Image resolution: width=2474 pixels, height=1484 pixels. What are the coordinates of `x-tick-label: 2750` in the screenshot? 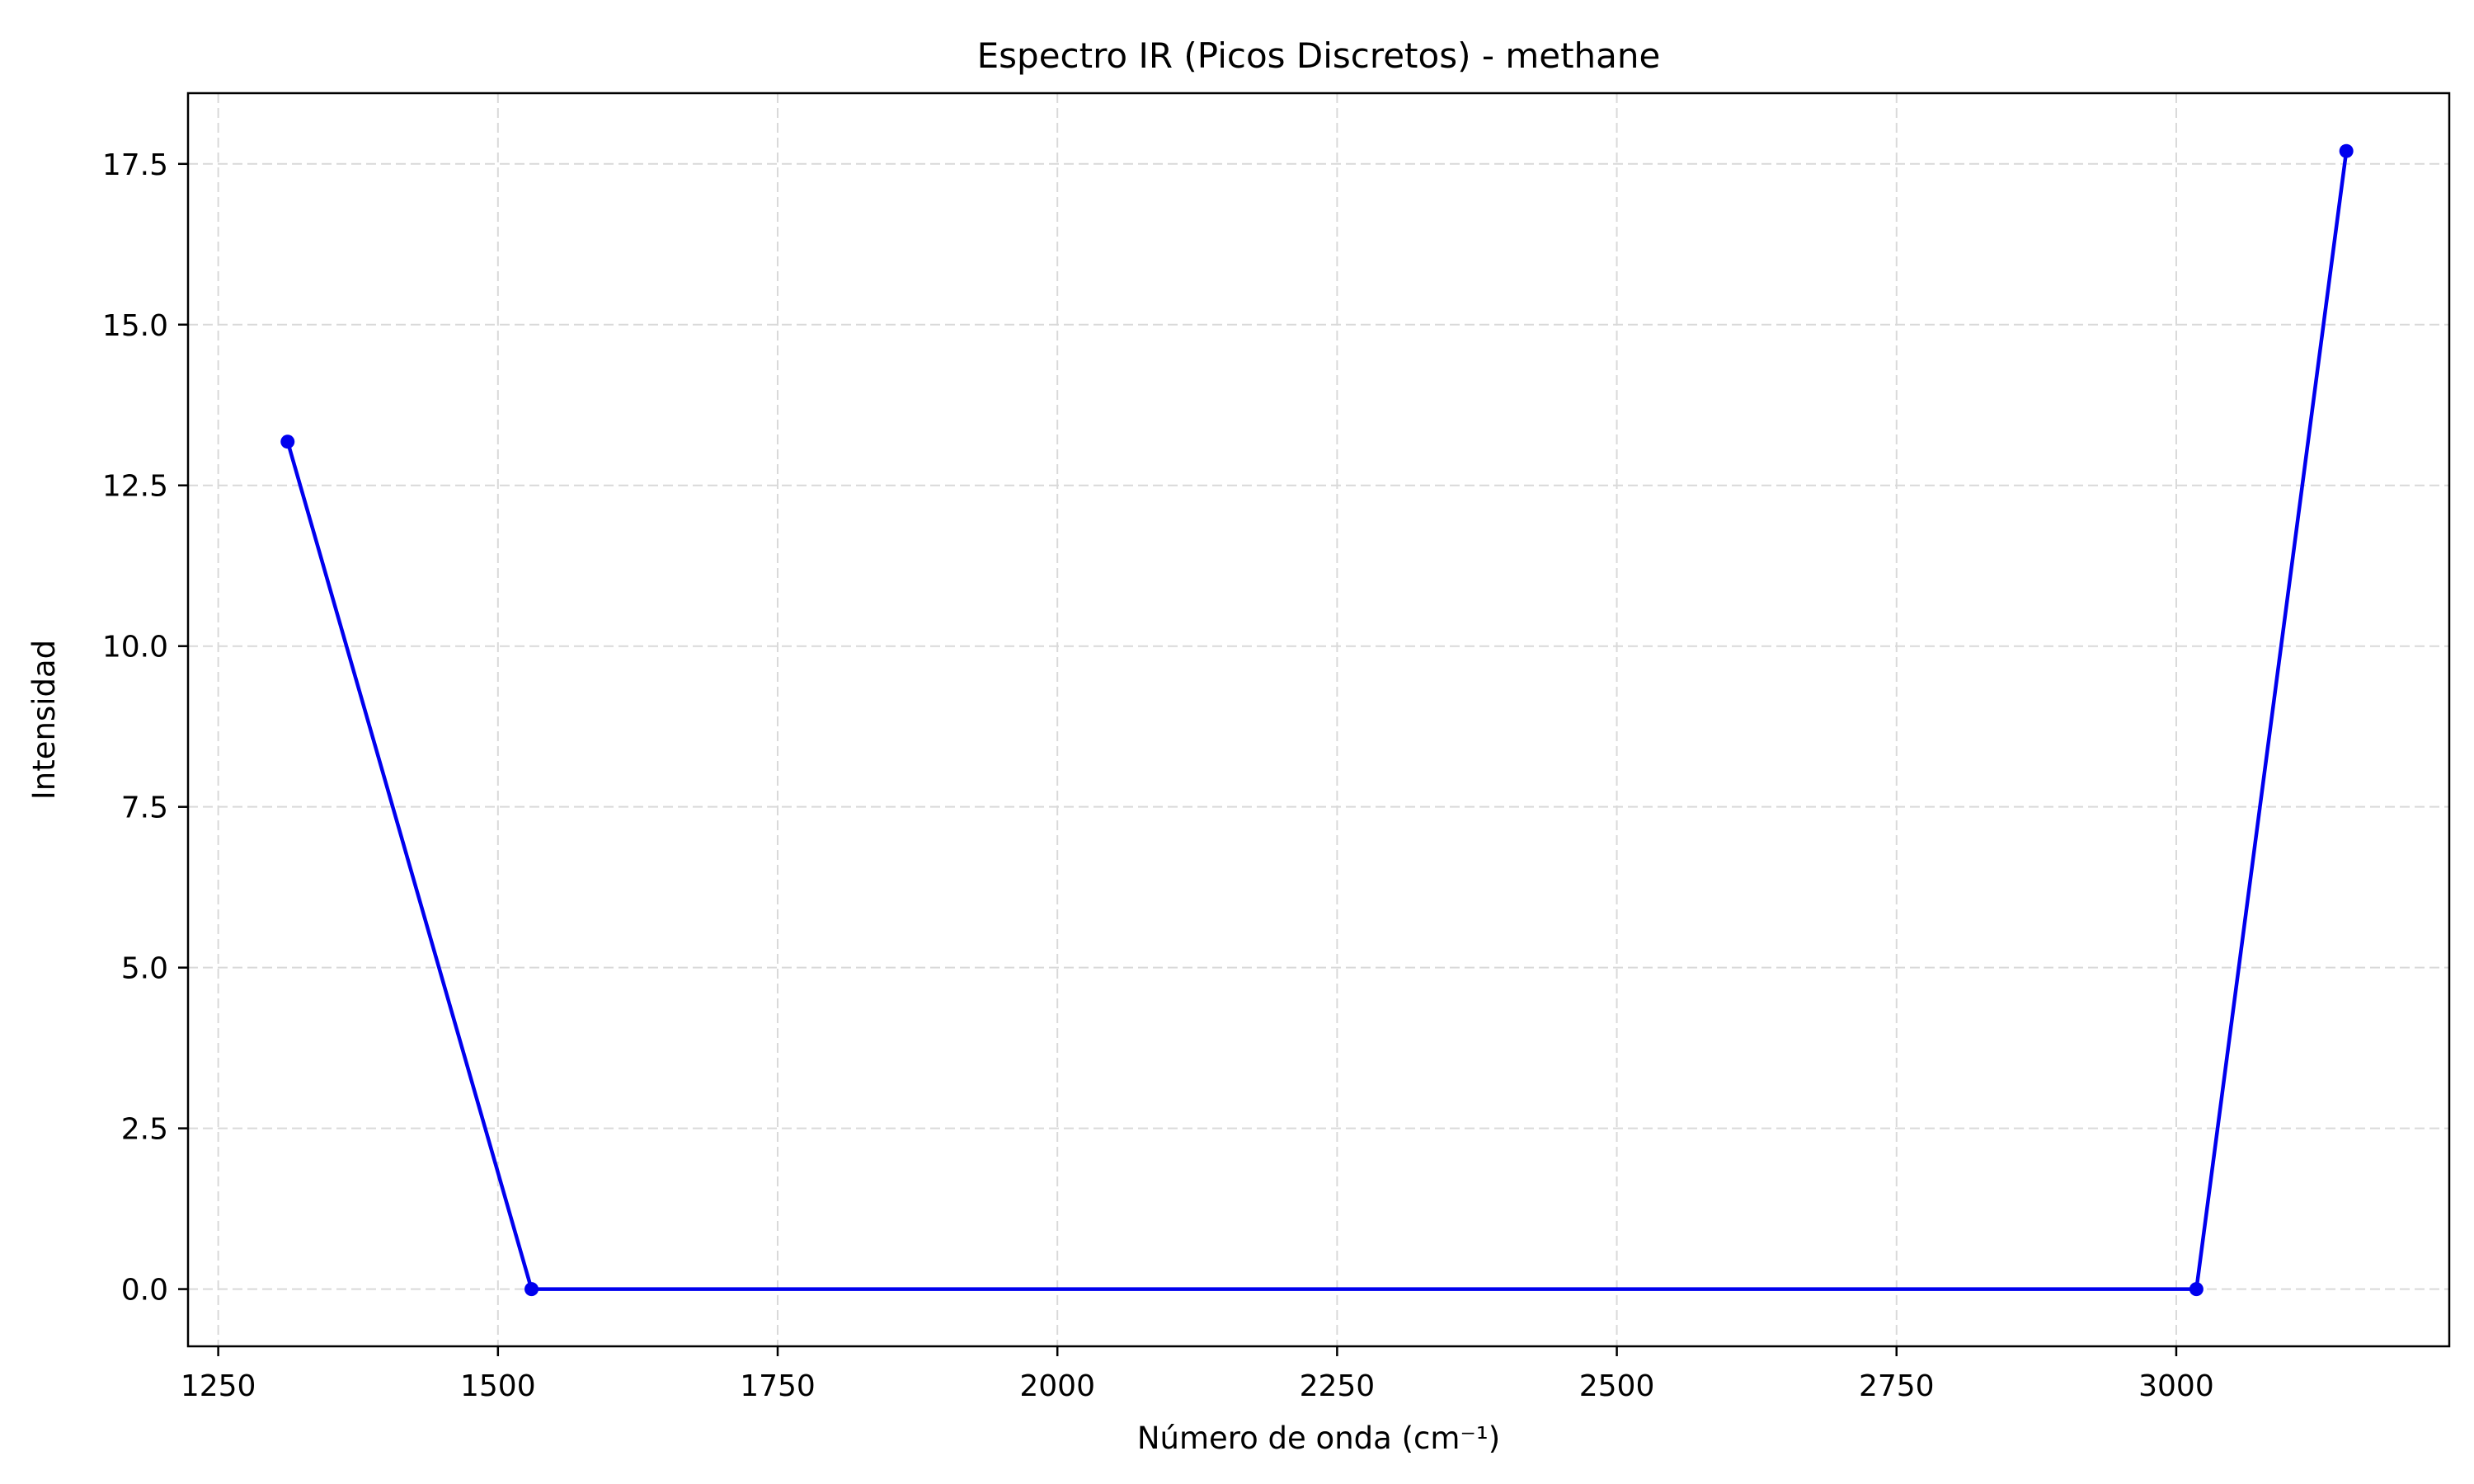 It's located at (1897, 1386).